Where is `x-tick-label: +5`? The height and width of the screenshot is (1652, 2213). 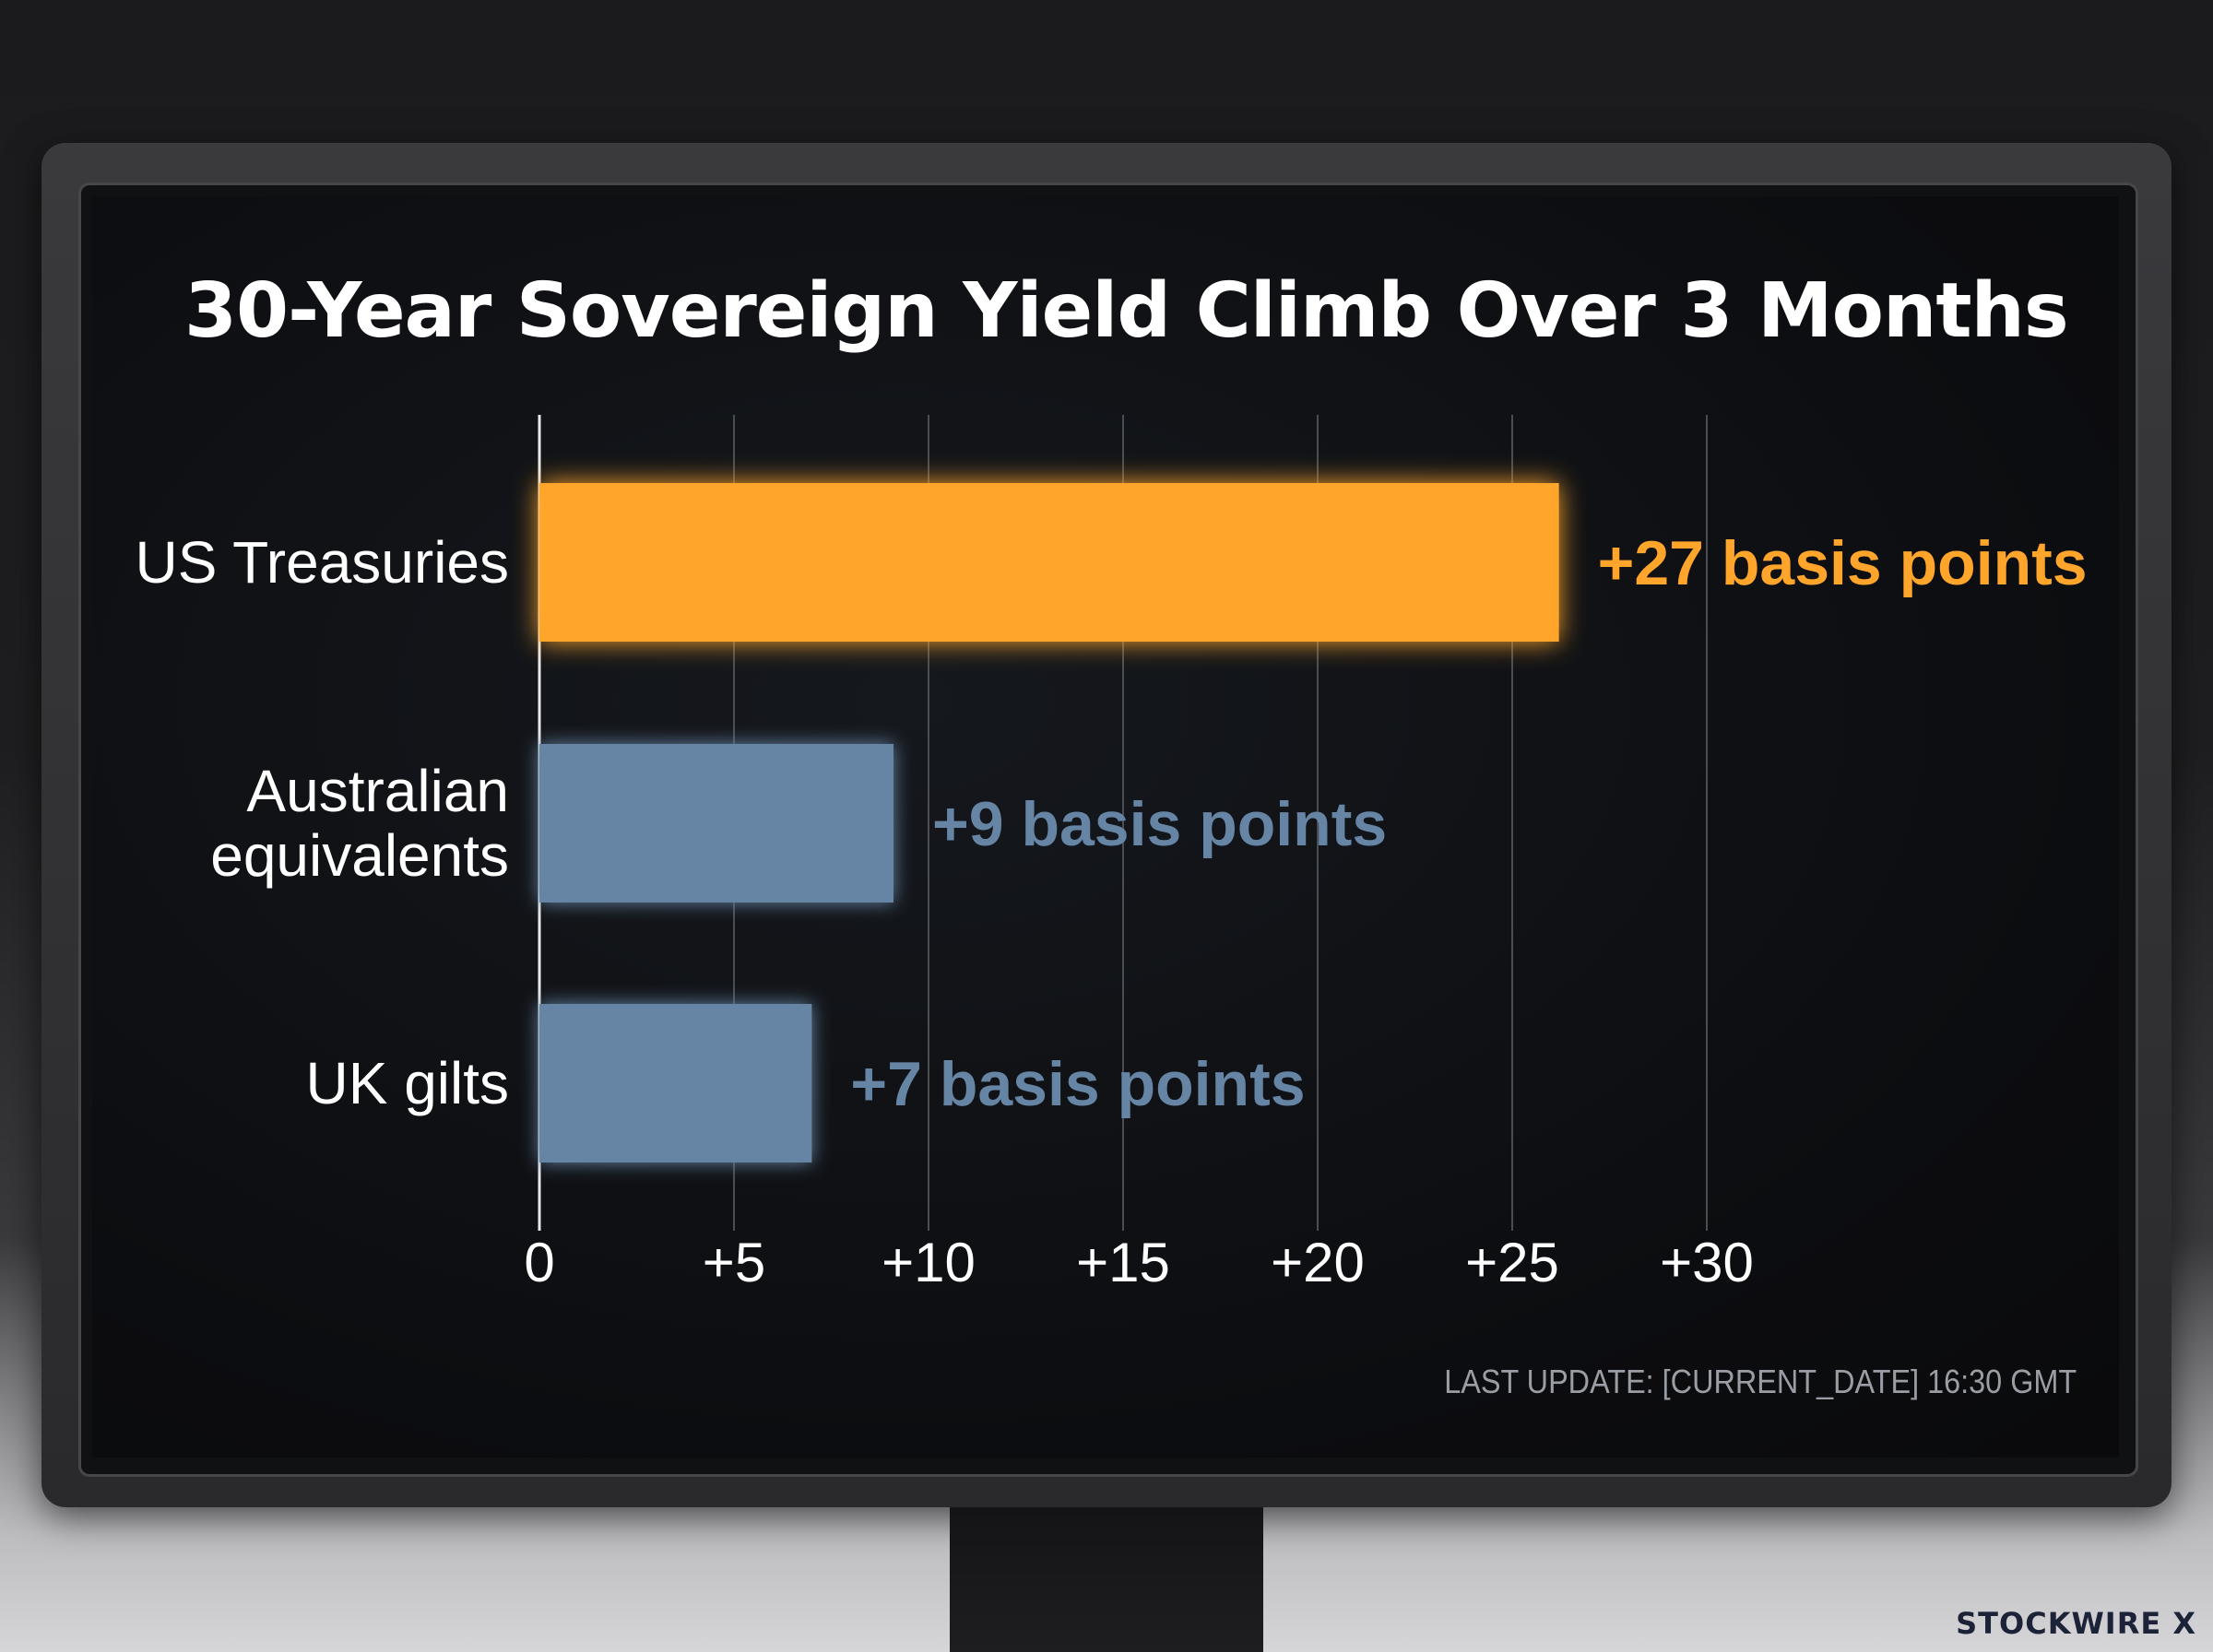 x-tick-label: +5 is located at coordinates (734, 1262).